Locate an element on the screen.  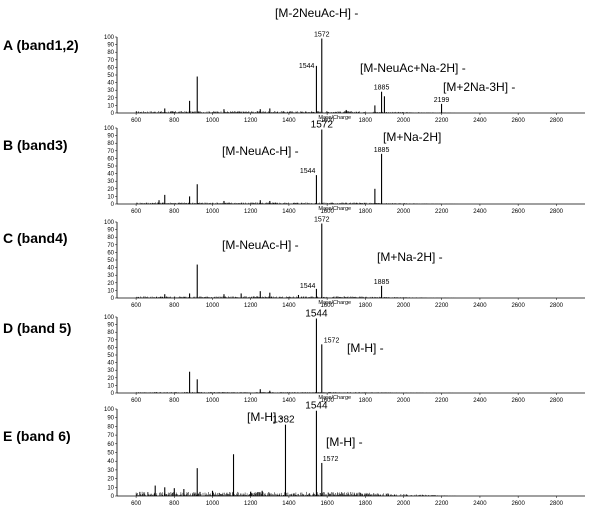
panel-label: E (band 6) is located at coordinates (37, 436).